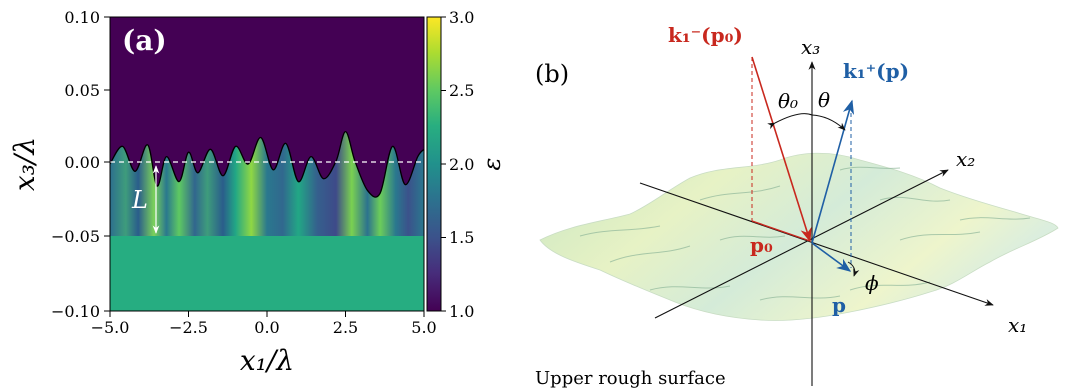  I want to click on scattered-wavevector-label: k₁⁺(p), so click(876, 71).